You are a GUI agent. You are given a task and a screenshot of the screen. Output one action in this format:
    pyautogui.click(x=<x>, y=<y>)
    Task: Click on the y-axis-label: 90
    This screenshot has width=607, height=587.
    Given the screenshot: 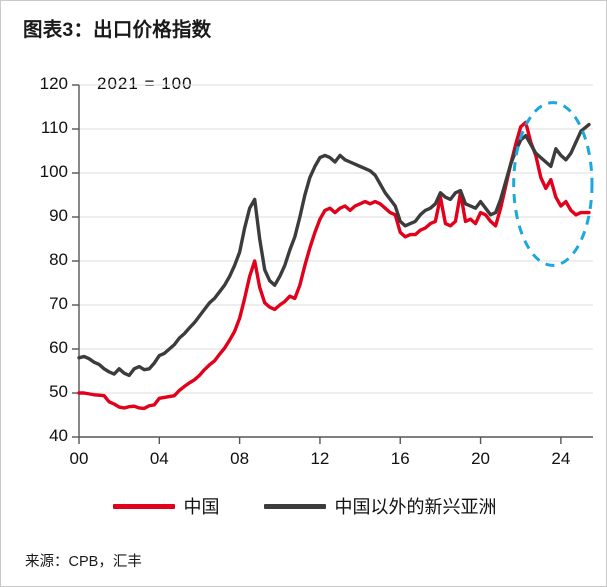 What is the action you would take?
    pyautogui.click(x=58, y=215)
    